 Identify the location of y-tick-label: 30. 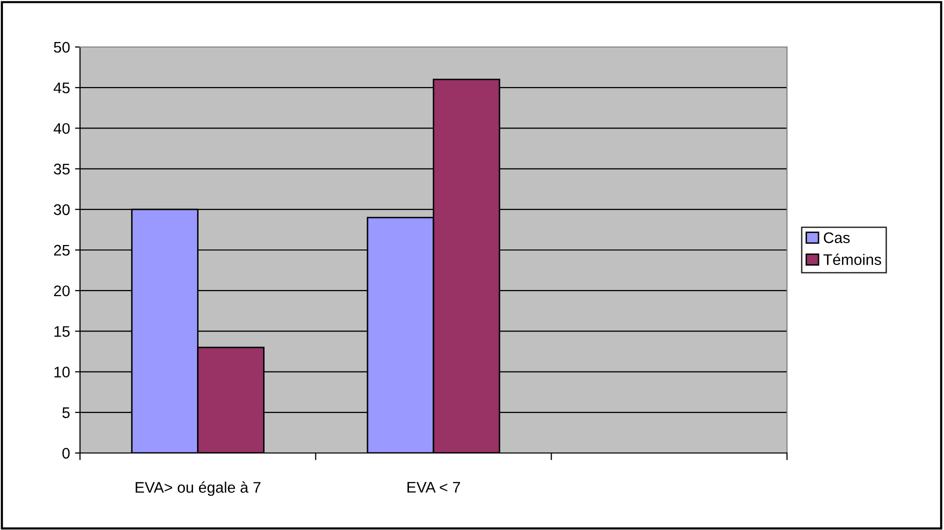
(62, 210).